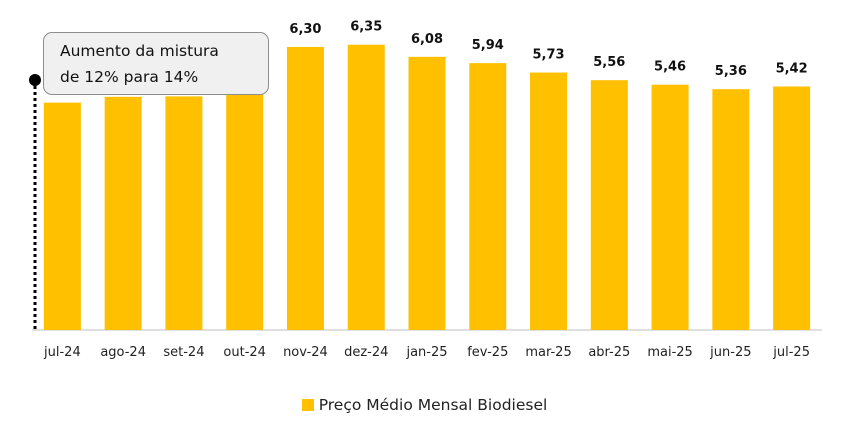  Describe the element at coordinates (307, 405) in the screenshot. I see `legend-swatch` at that location.